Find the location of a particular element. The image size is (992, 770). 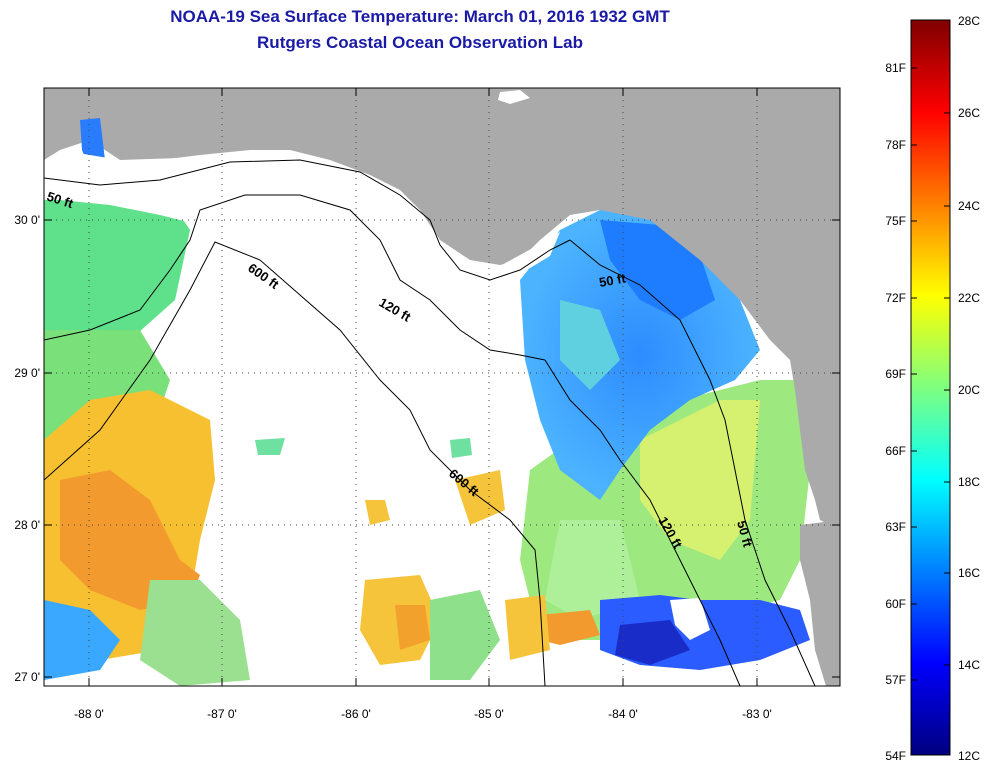

colorbar-fahrenheit-label: 72F is located at coordinates (895, 298).